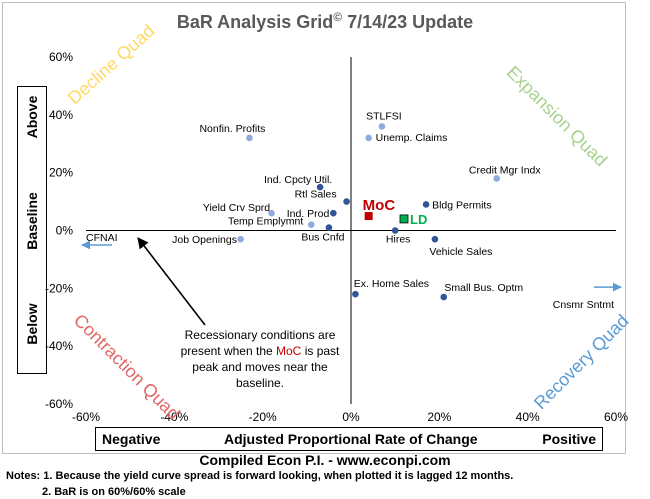 The image size is (650, 499). What do you see at coordinates (384, 116) in the screenshot?
I see `point-label: STLFSI` at bounding box center [384, 116].